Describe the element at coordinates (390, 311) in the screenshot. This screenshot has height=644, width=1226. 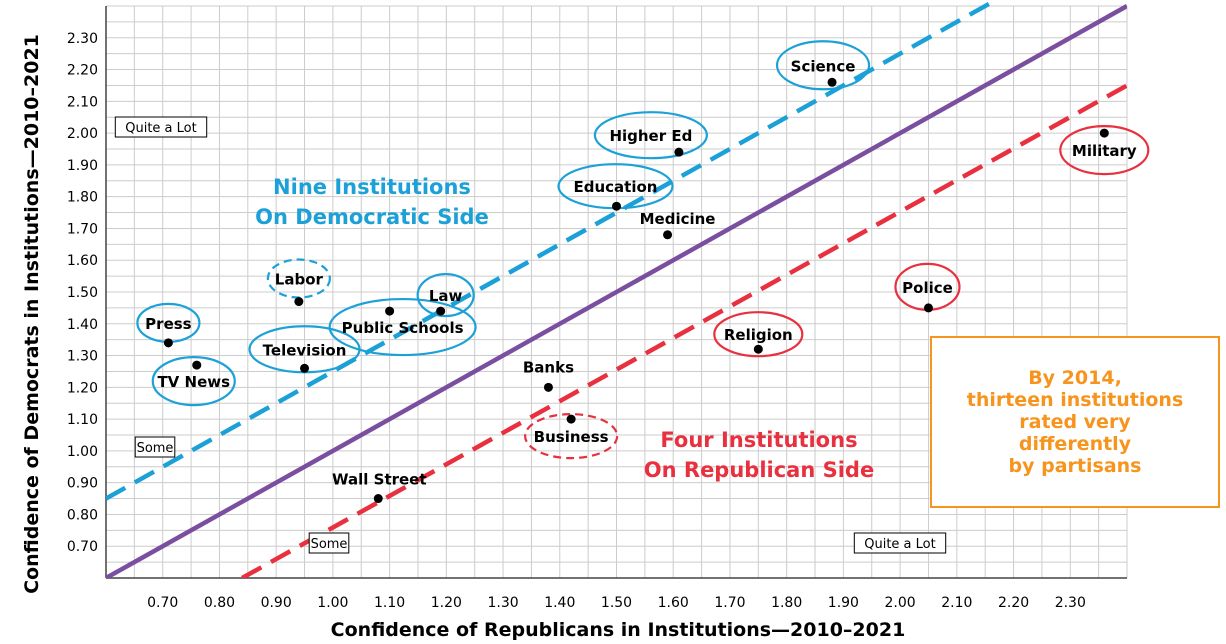
I see `public-schools-point` at that location.